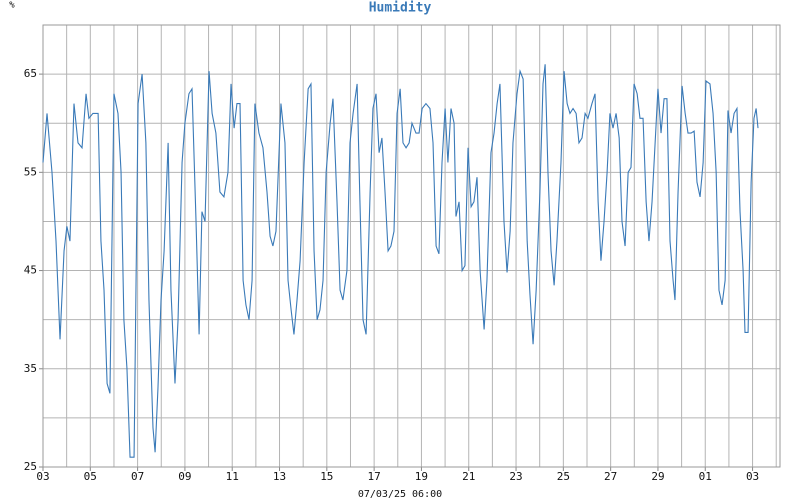  I want to click on x-tick-label: 17, so click(374, 476).